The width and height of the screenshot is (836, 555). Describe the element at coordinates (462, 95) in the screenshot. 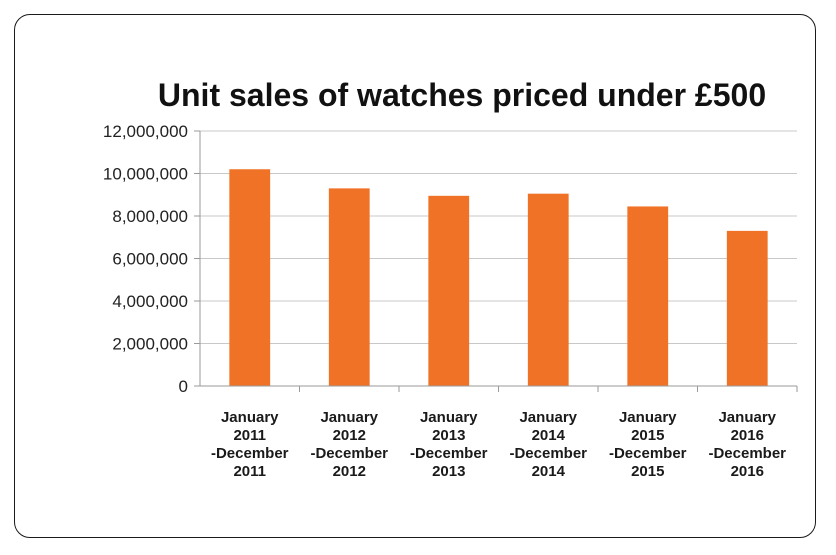

I see `chart-title: Unit sales of watches priced under £500` at that location.